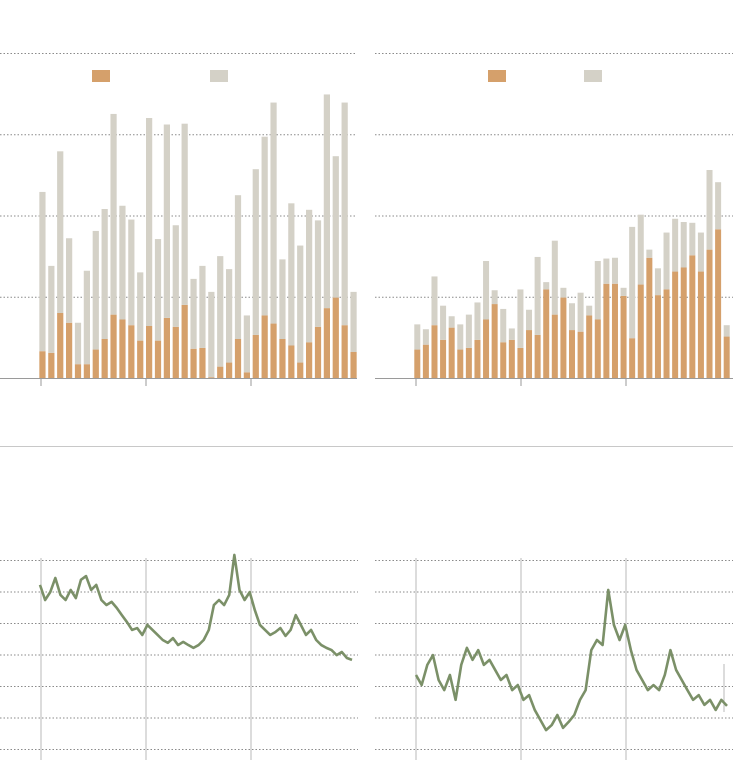 Image resolution: width=733 pixels, height=768 pixels. What do you see at coordinates (333, 382) in the screenshot?
I see `x-axis-ticks` at bounding box center [333, 382].